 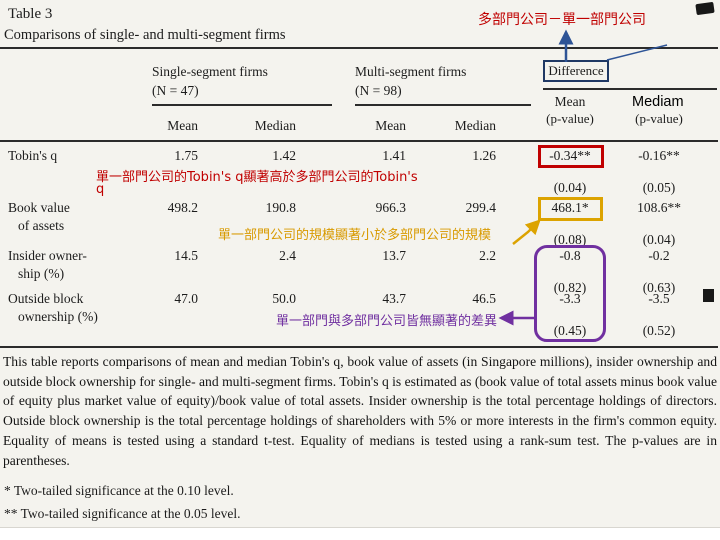 I want to click on subheader-multi-median: Median, so click(x=475, y=125).